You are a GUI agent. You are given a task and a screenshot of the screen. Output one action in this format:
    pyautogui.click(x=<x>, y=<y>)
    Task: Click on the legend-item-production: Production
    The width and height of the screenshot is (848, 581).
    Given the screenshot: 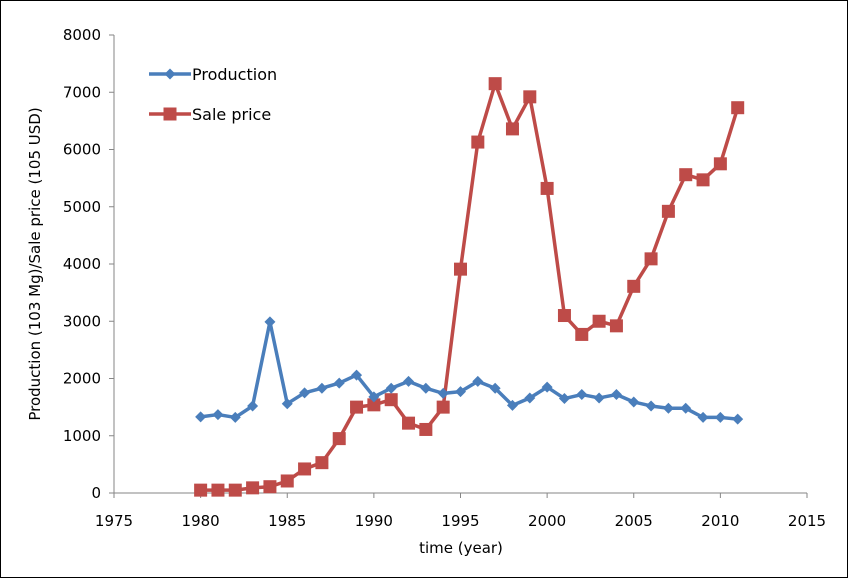 What is the action you would take?
    pyautogui.click(x=213, y=74)
    